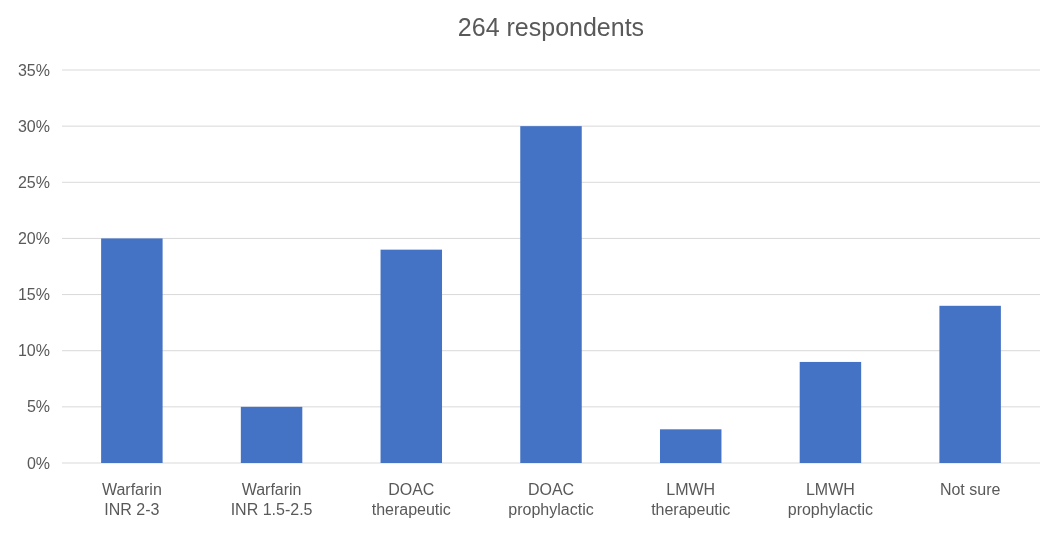  I want to click on y-tick-label: 30%, so click(33, 126).